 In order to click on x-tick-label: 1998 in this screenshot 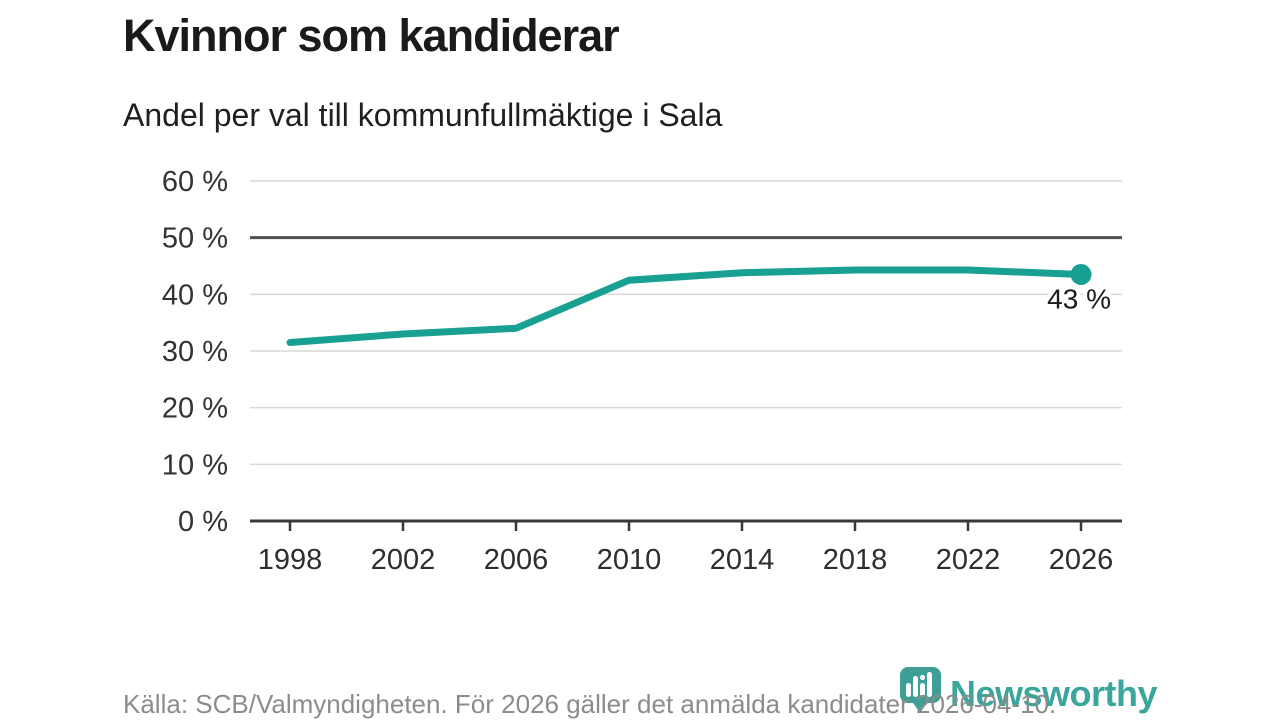, I will do `click(290, 560)`.